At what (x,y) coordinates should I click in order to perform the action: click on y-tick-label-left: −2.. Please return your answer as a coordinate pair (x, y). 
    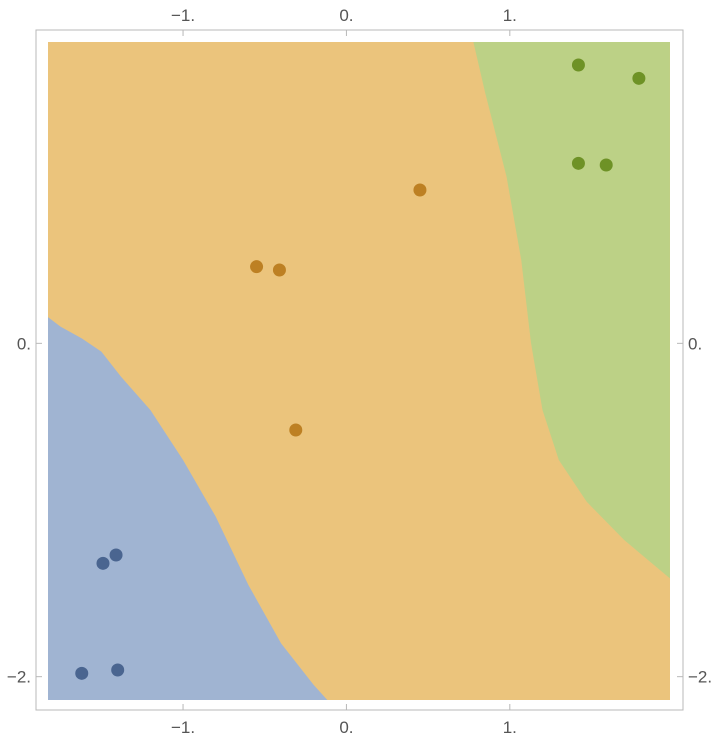
    Looking at the image, I should click on (19, 677).